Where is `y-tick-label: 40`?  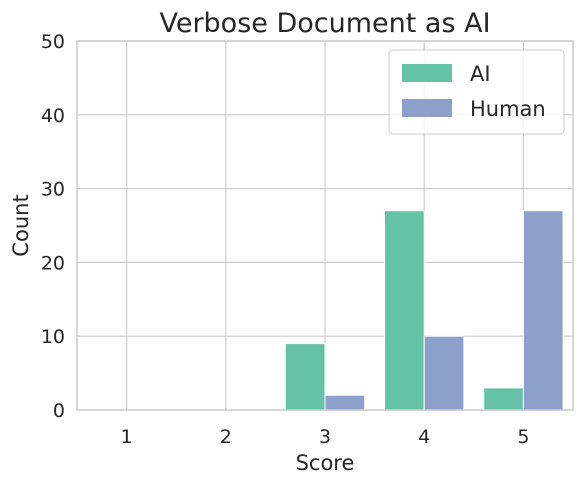
y-tick-label: 40 is located at coordinates (53, 116).